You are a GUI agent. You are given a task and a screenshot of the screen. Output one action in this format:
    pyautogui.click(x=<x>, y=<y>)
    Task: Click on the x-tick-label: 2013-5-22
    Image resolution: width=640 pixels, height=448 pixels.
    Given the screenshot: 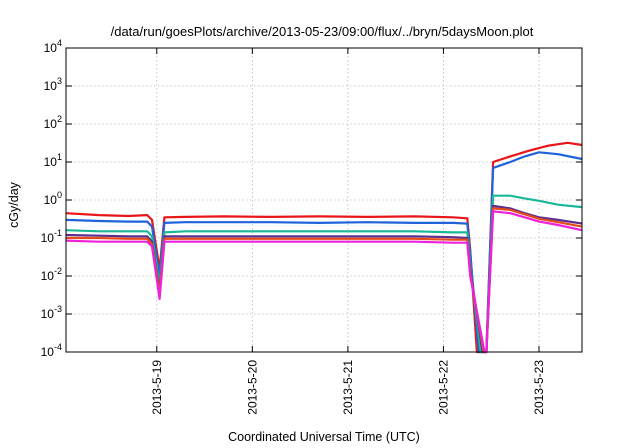 What is the action you would take?
    pyautogui.click(x=443, y=387)
    